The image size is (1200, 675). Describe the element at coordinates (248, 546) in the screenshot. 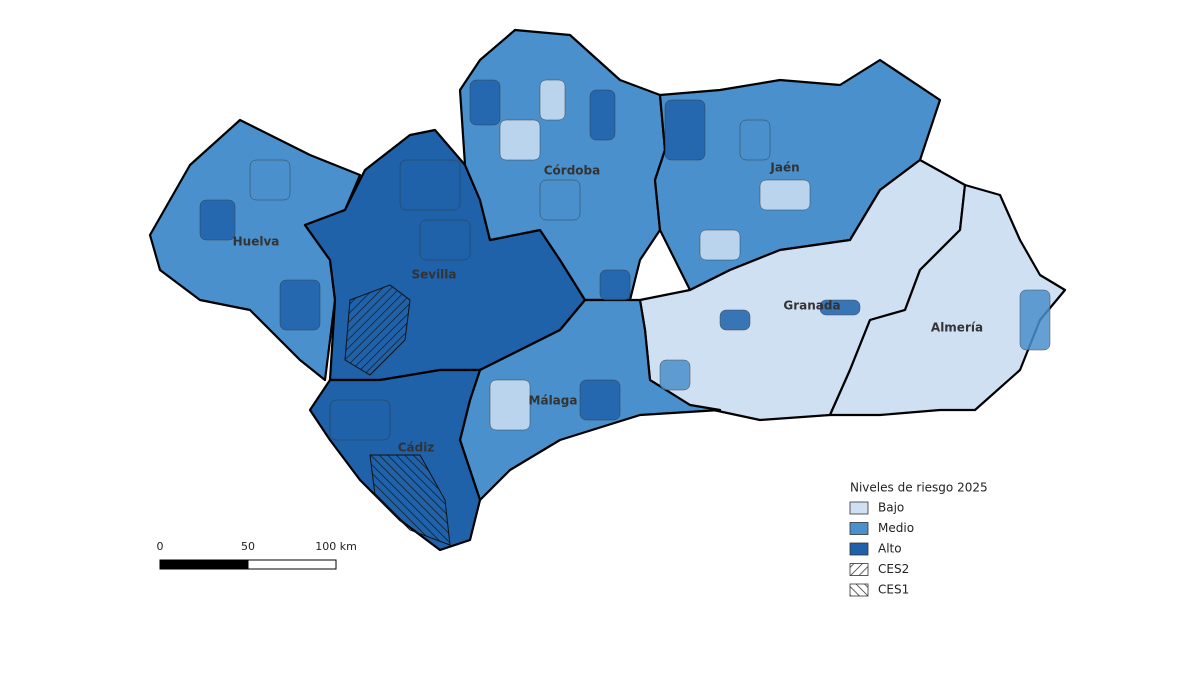

I see `scale-label: 50` at that location.